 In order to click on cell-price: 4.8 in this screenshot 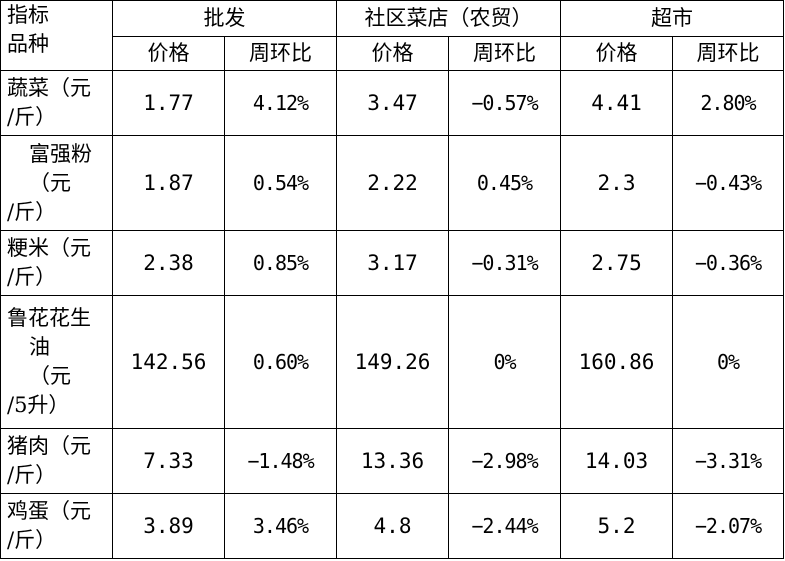, I will do `click(392, 526)`.